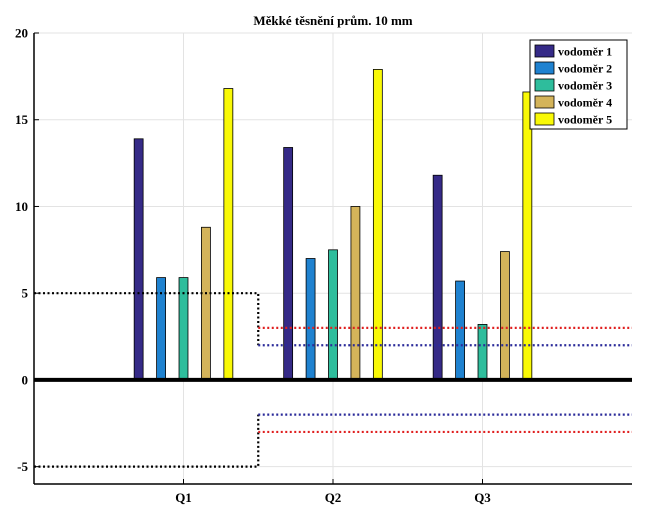 Image resolution: width=650 pixels, height=519 pixels. Describe the element at coordinates (22, 119) in the screenshot. I see `y-tick-label: 15` at that location.